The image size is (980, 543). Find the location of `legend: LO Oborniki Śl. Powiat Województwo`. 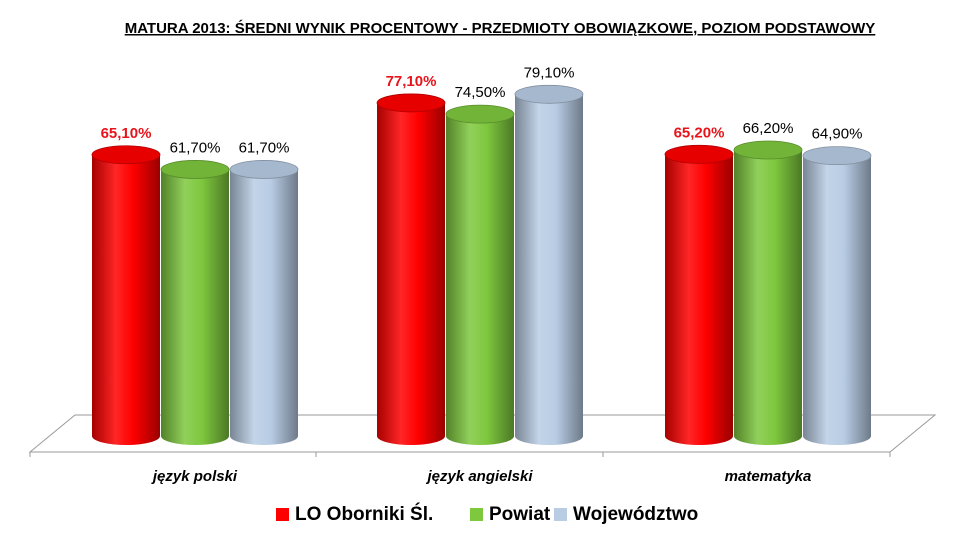

legend: LO Oborniki Śl. Powiat Województwo is located at coordinates (487, 514).